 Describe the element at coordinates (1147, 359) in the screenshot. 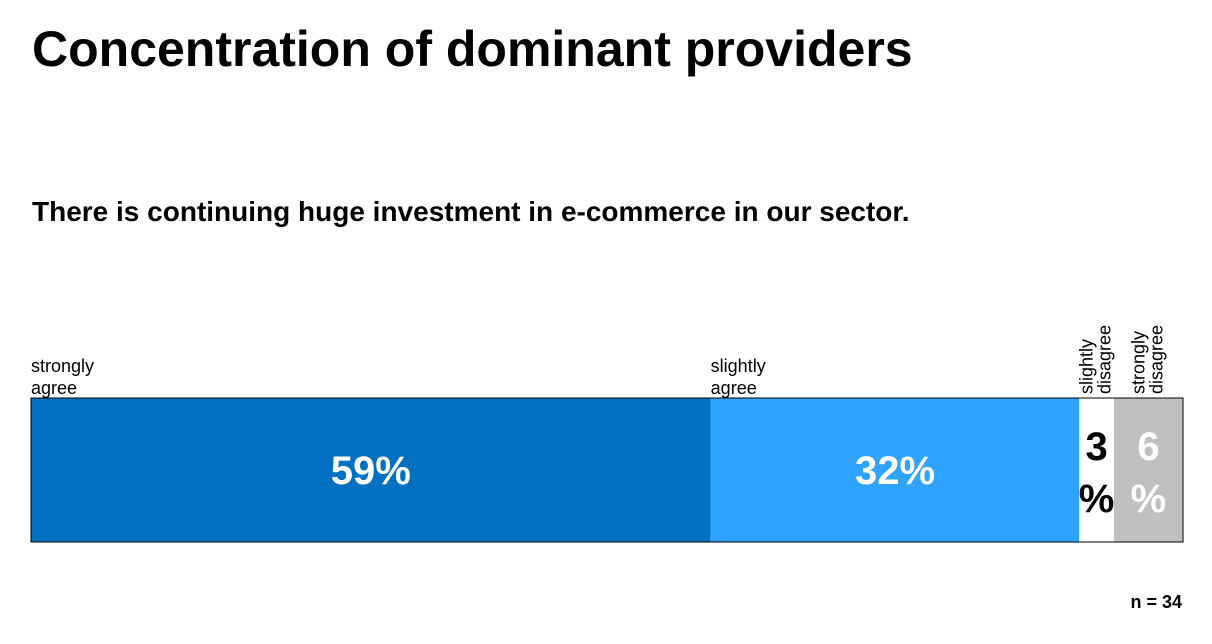

I see `category-label-strongly-disagree: stronglydisagree` at that location.